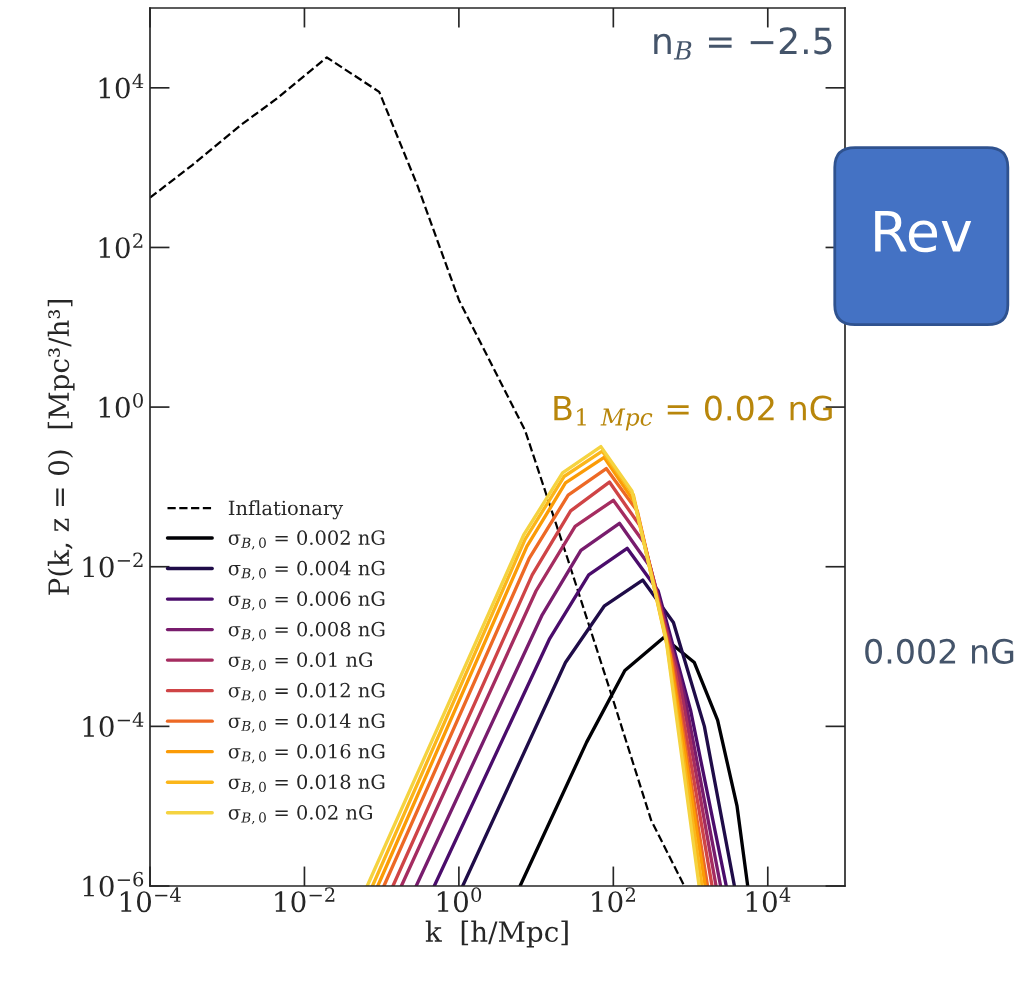  What do you see at coordinates (939, 651) in the screenshot?
I see `text: 0.002 nG` at bounding box center [939, 651].